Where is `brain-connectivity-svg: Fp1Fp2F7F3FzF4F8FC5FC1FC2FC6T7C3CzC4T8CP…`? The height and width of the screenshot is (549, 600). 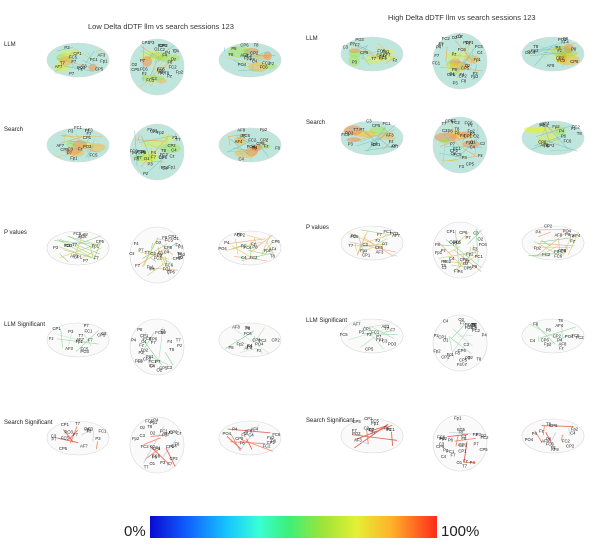
brain-connectivity-svg: Fp1Fp2F7F3FzF4F8FC5FC1FC2FC6T7C3CzC4T8CP… is located at coordinates (459, 343).